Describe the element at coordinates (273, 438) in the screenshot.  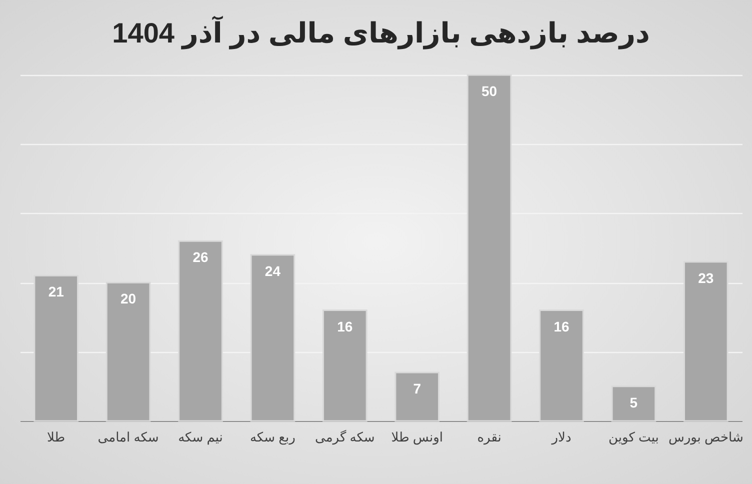
I see `x-tick-label: ربع سکه` at that location.